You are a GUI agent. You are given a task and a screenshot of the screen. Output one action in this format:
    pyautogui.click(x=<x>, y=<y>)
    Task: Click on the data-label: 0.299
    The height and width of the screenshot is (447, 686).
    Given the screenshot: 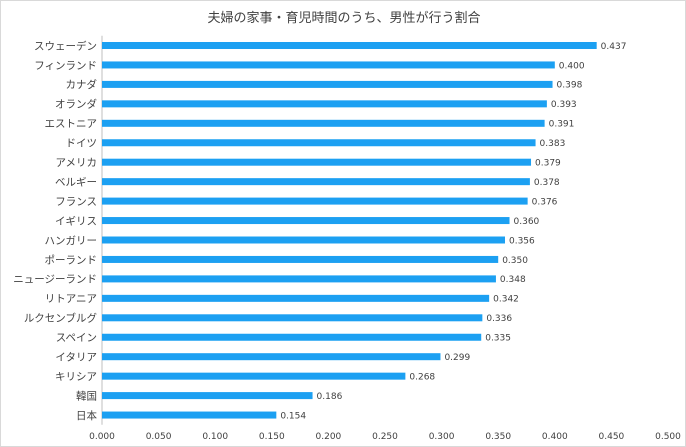 What is the action you would take?
    pyautogui.click(x=457, y=358)
    